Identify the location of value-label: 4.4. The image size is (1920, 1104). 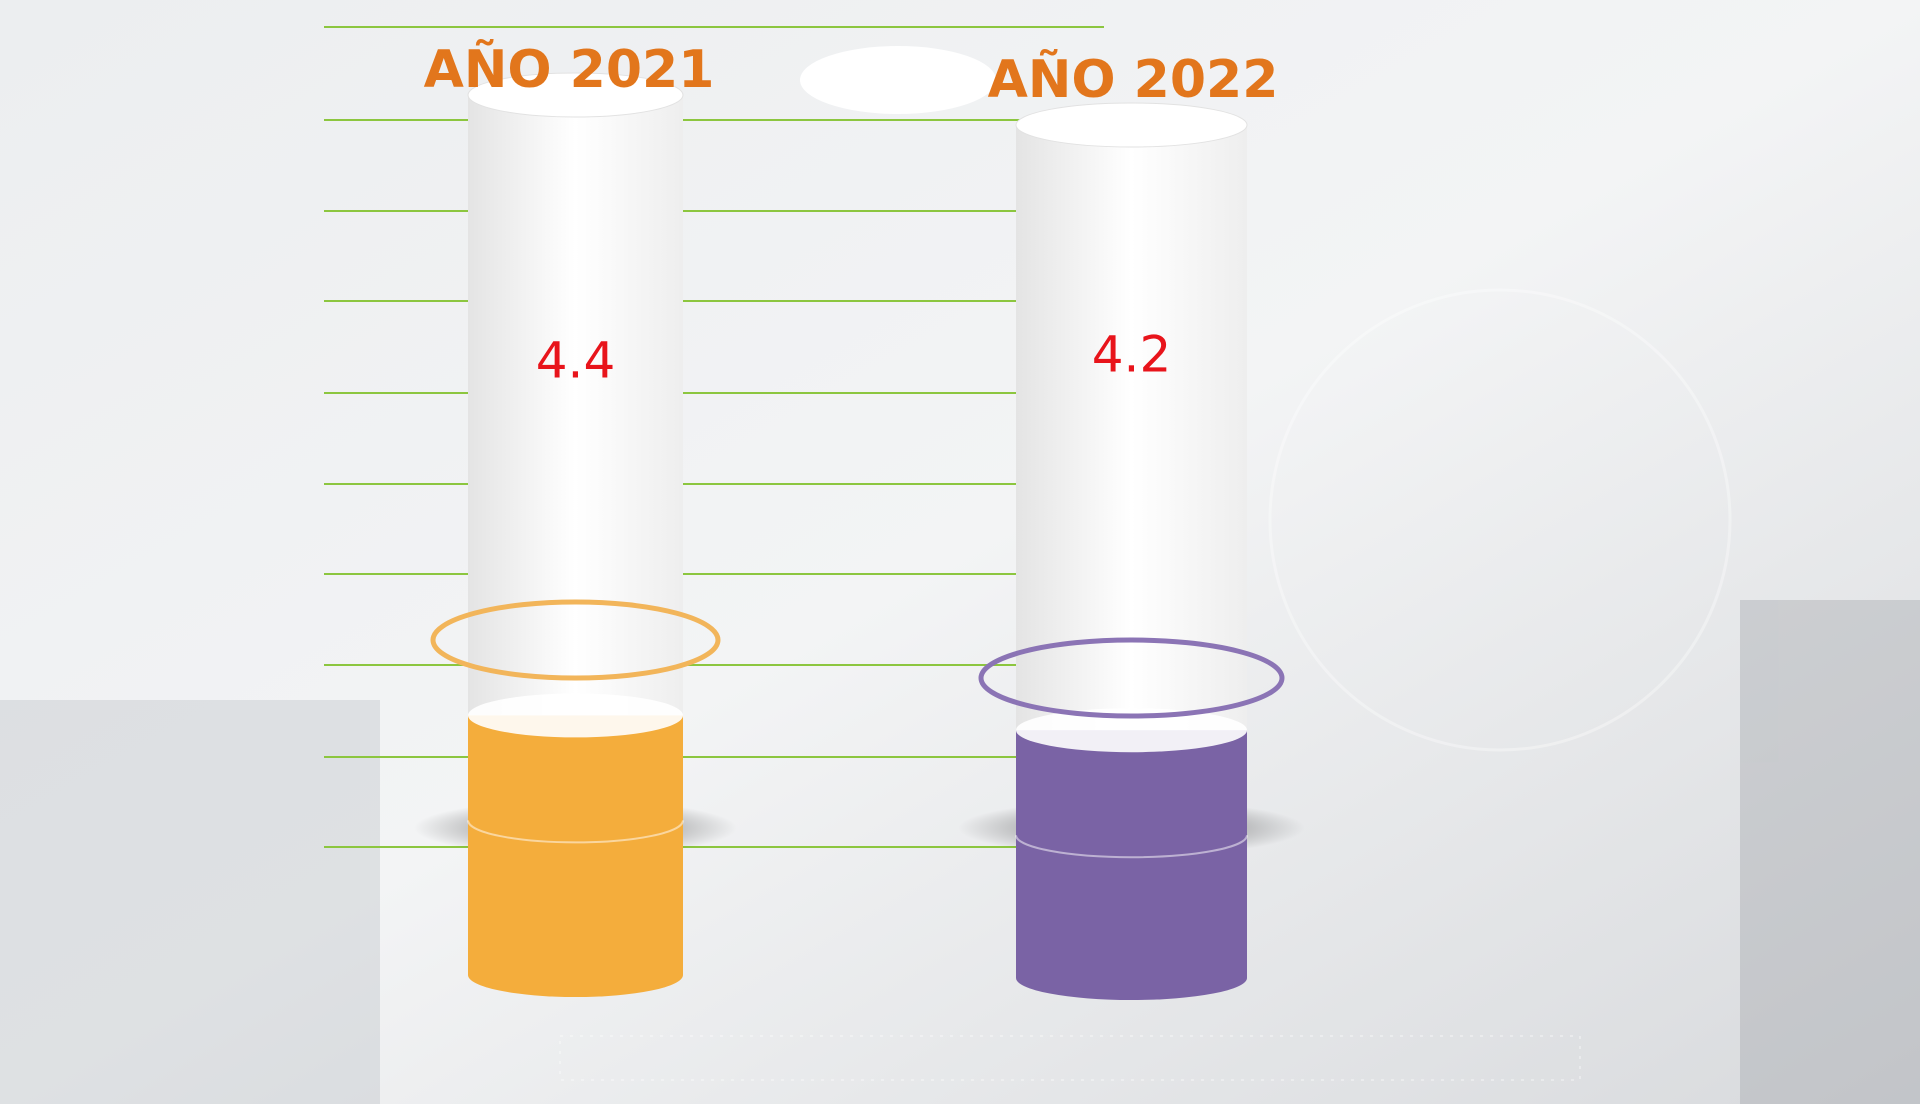
(576, 361).